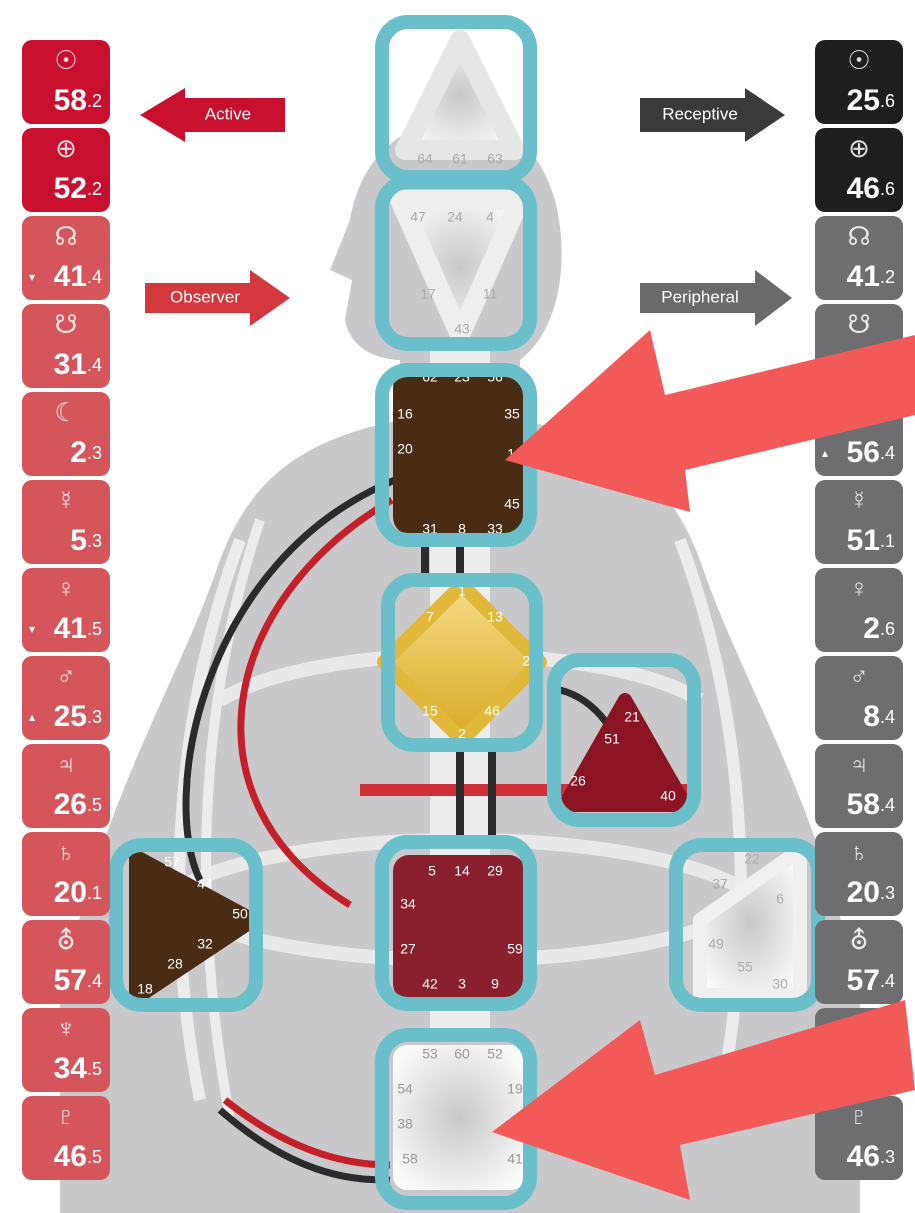 The height and width of the screenshot is (1213, 915). Describe the element at coordinates (745, 967) in the screenshot. I see `gate-number: 55` at that location.